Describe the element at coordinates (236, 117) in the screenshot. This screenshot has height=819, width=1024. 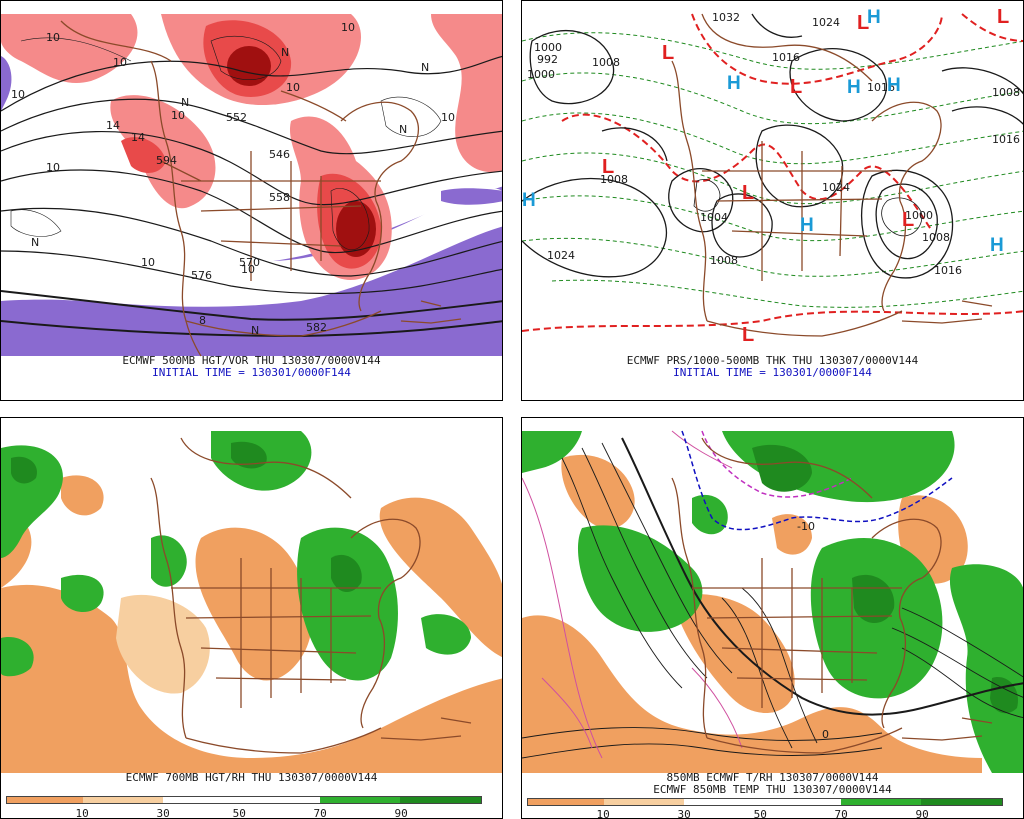
I see `height-label: 552` at that location.